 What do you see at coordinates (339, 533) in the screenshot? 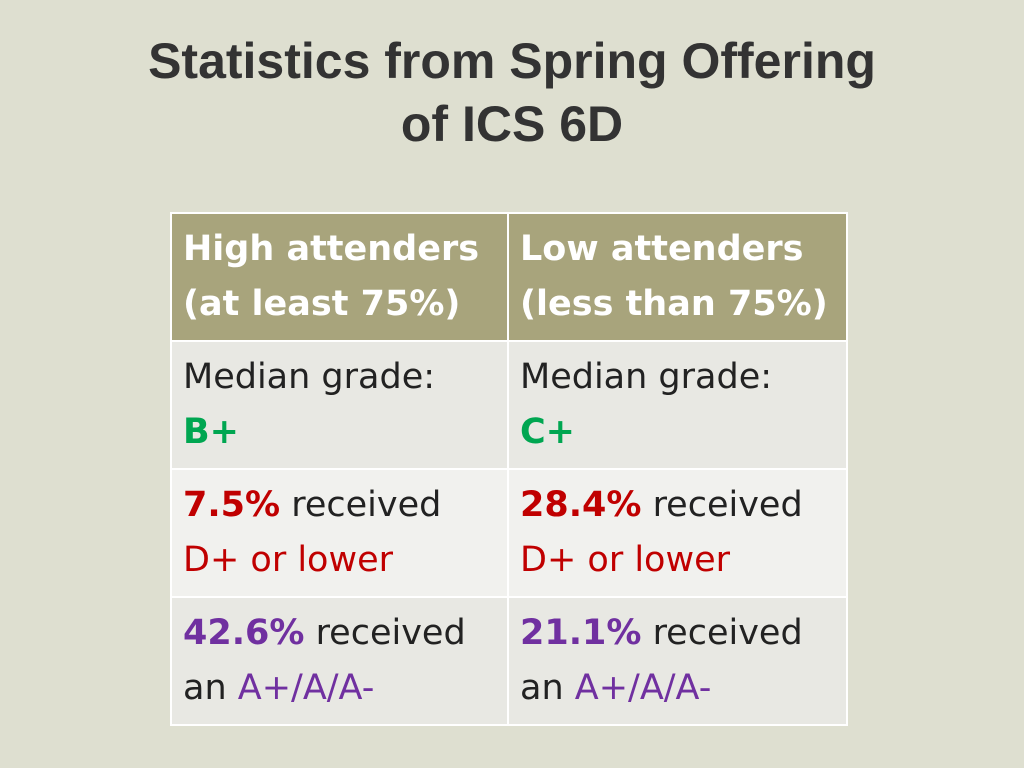
I see `low-grade-high-cell: 7.5% received D+ or lower` at bounding box center [339, 533].